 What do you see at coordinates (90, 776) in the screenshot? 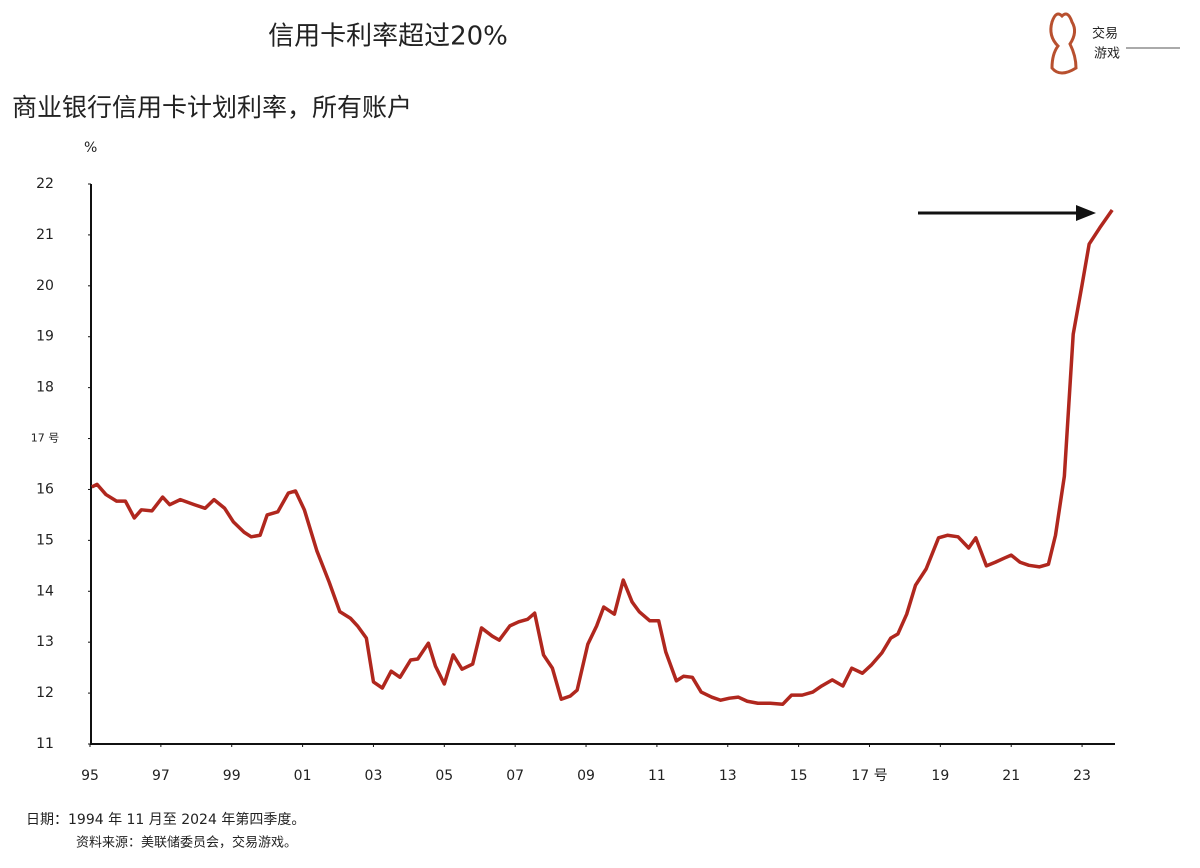
I see `x-tick-label: 95` at bounding box center [90, 776].